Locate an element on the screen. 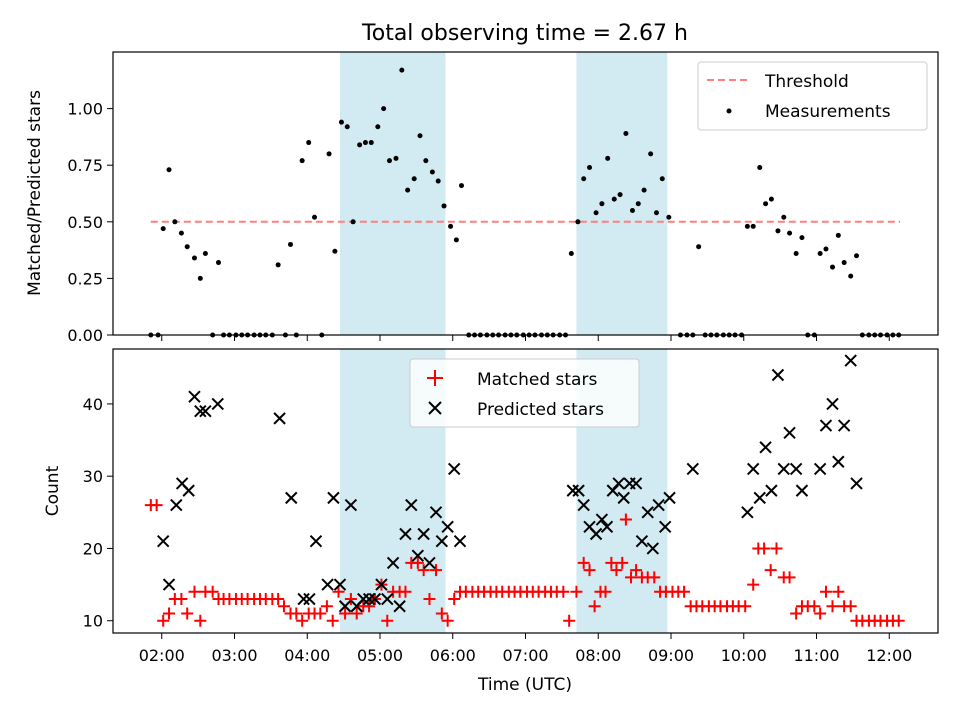 Image resolution: width=960 pixels, height=720 pixels. x-axis-label: Time (UTC) is located at coordinates (524, 685).